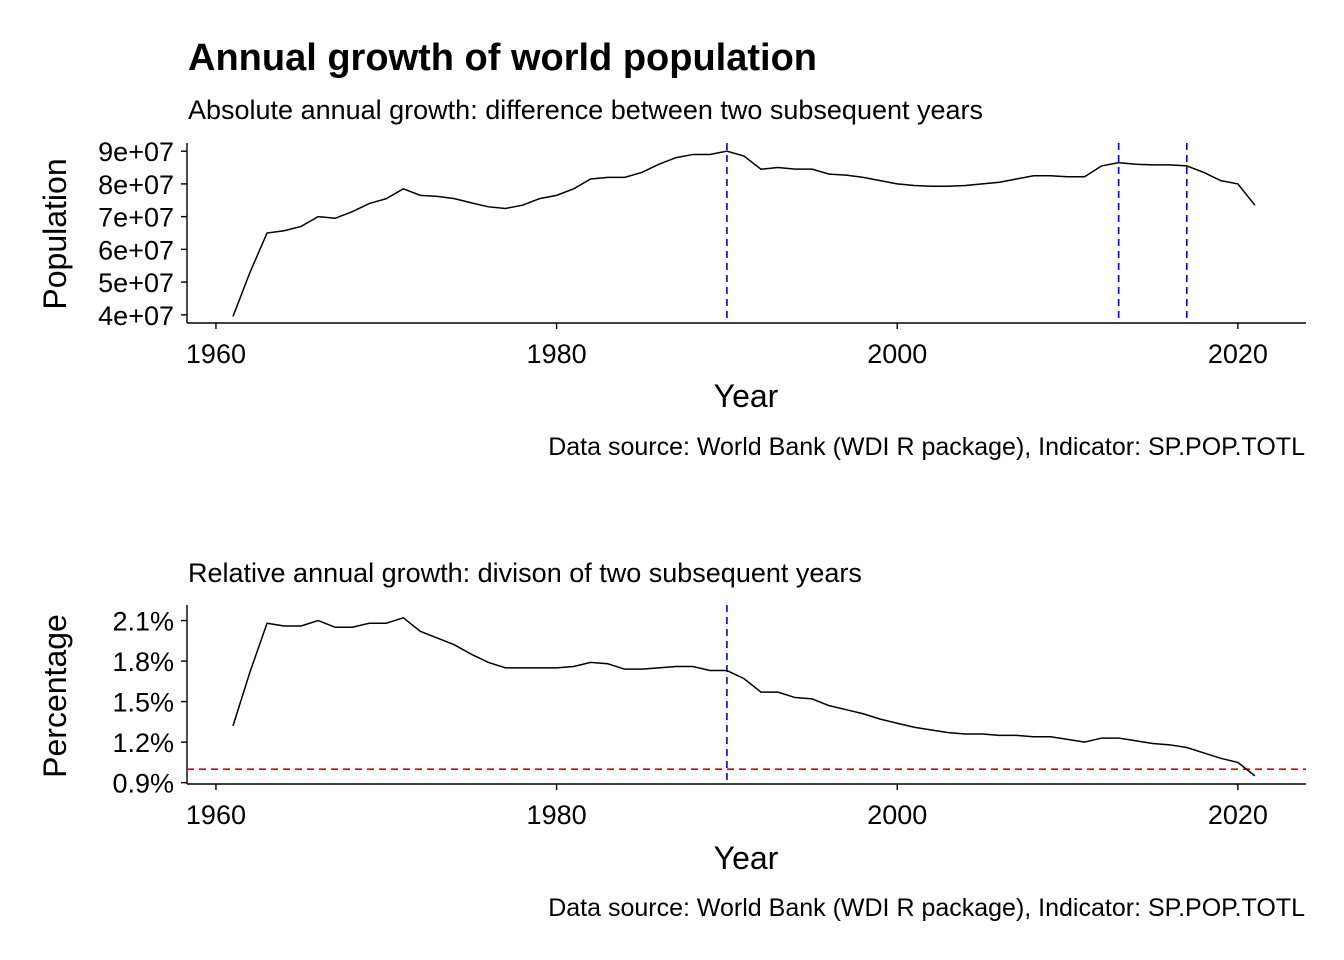  Describe the element at coordinates (136, 218) in the screenshot. I see `y-tick-label: 7e+07` at that location.